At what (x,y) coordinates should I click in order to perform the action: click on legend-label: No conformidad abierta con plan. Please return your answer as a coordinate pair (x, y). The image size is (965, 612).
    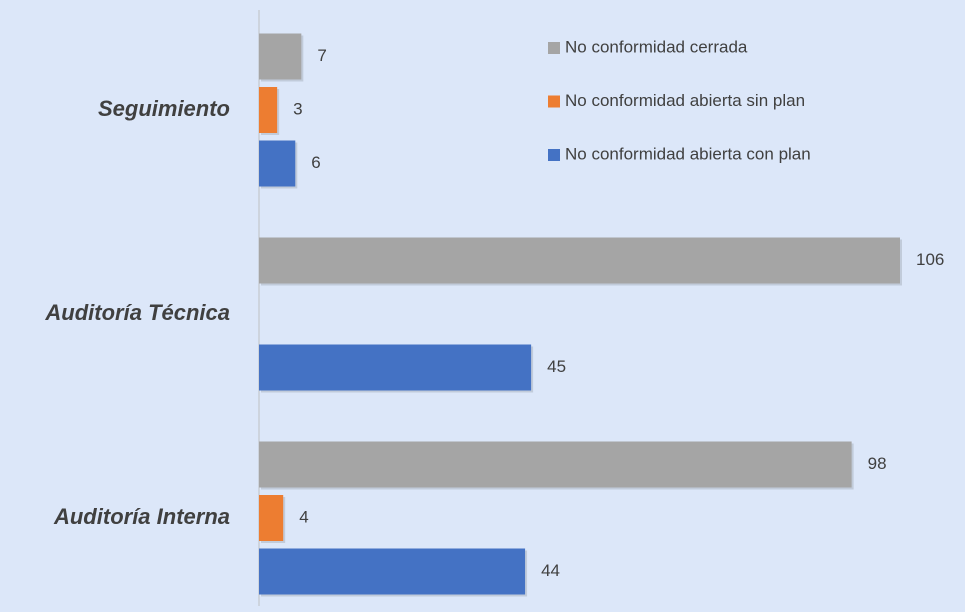
    Looking at the image, I should click on (688, 153).